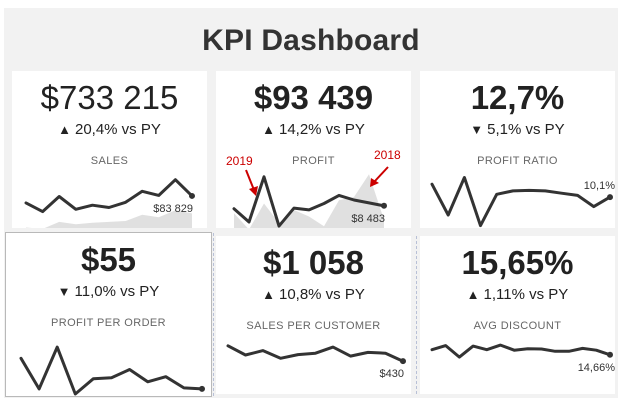 The width and height of the screenshot is (624, 403). What do you see at coordinates (313, 97) in the screenshot?
I see `kpi-value: $93 439` at bounding box center [313, 97].